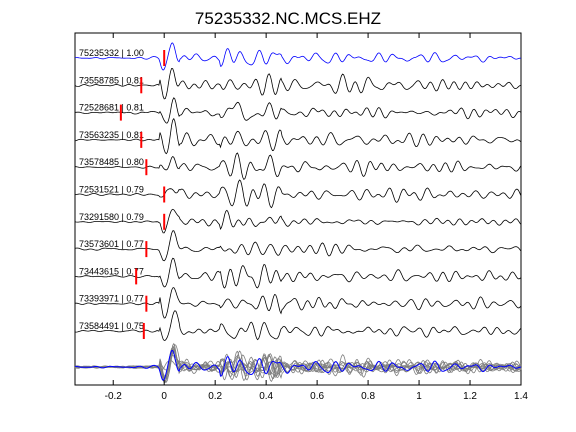 The width and height of the screenshot is (576, 432). What do you see at coordinates (317, 396) in the screenshot?
I see `x-tick-label: 0.6` at bounding box center [317, 396].